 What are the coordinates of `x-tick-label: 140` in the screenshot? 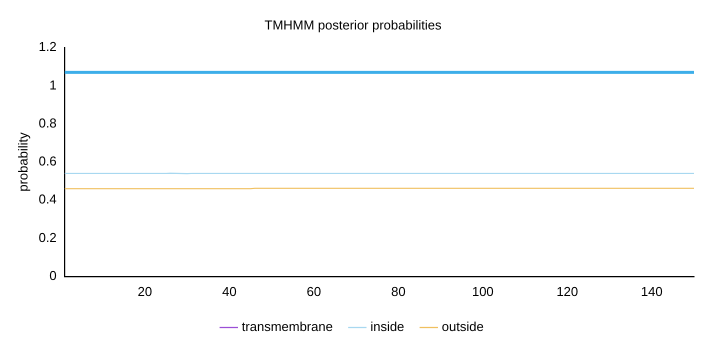 It's located at (651, 291).